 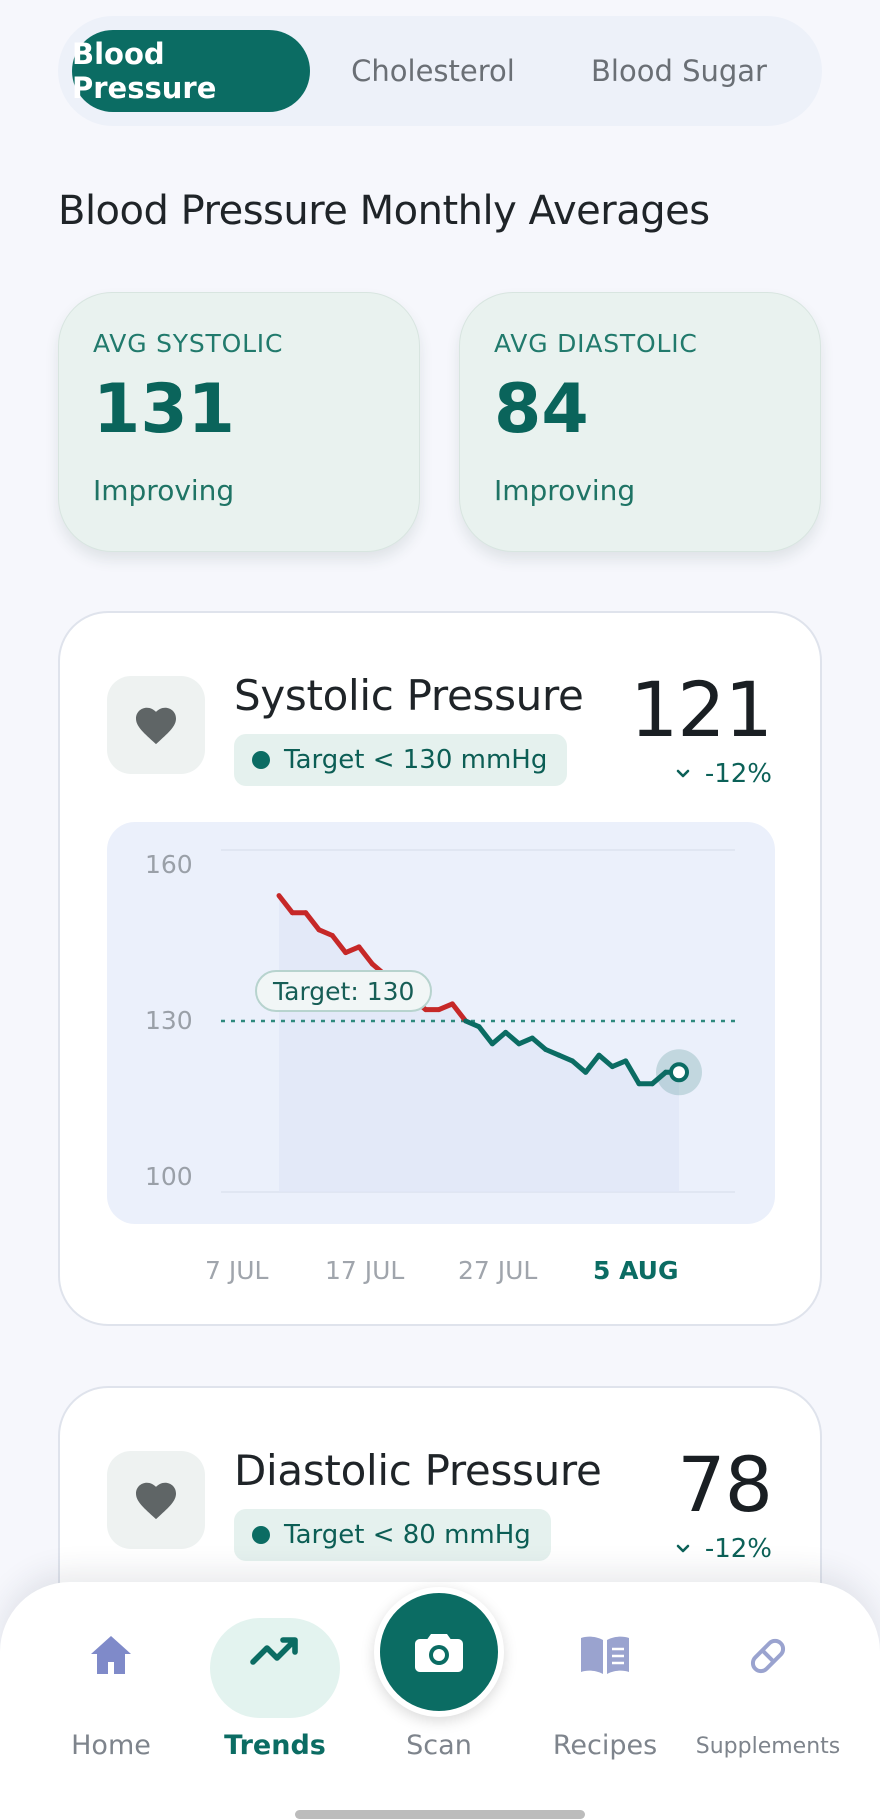 What do you see at coordinates (640, 422) in the screenshot?
I see `avg-diastolic-card: AVG DIASTOLIC 84 Improving` at bounding box center [640, 422].